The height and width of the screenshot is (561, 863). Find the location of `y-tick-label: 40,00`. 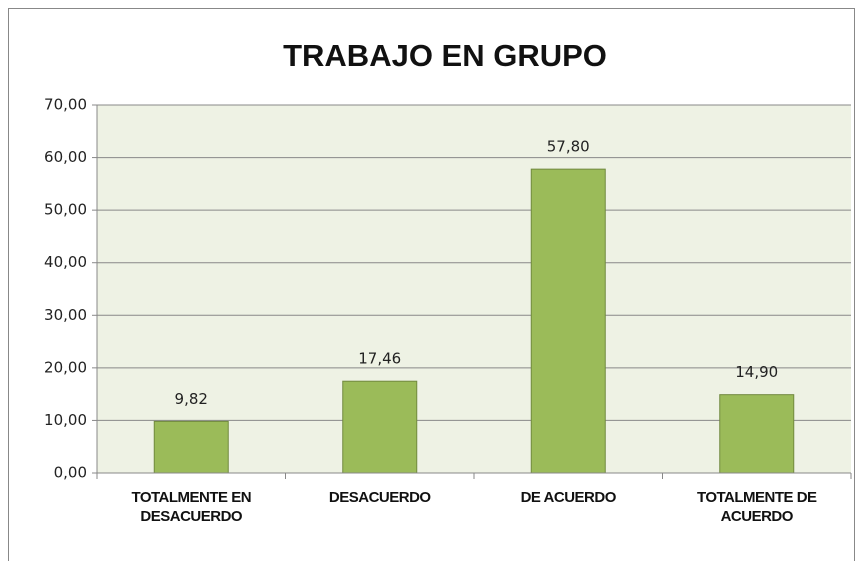

y-tick-label: 40,00 is located at coordinates (65, 262).